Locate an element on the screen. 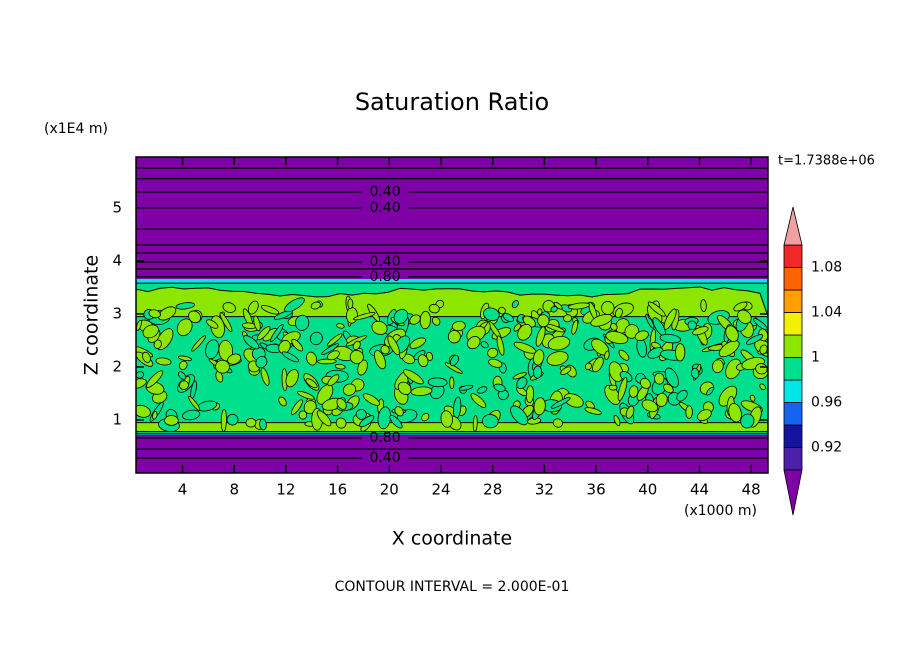 The image size is (904, 658). colorbar-tick-label: 0.92 is located at coordinates (826, 448).